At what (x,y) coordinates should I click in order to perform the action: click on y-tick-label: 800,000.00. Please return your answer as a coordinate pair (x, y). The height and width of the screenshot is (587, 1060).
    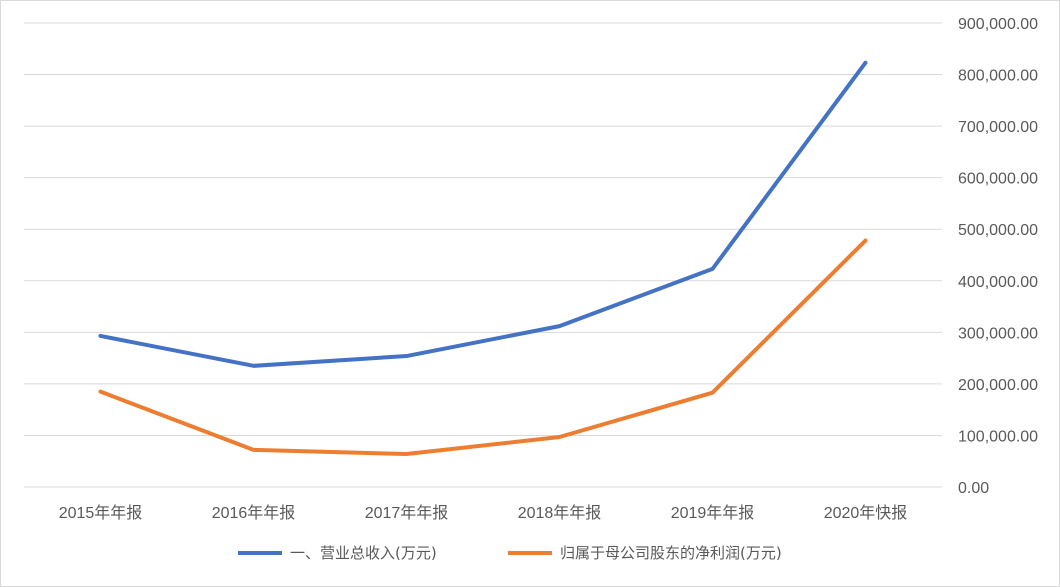
    Looking at the image, I should click on (998, 76).